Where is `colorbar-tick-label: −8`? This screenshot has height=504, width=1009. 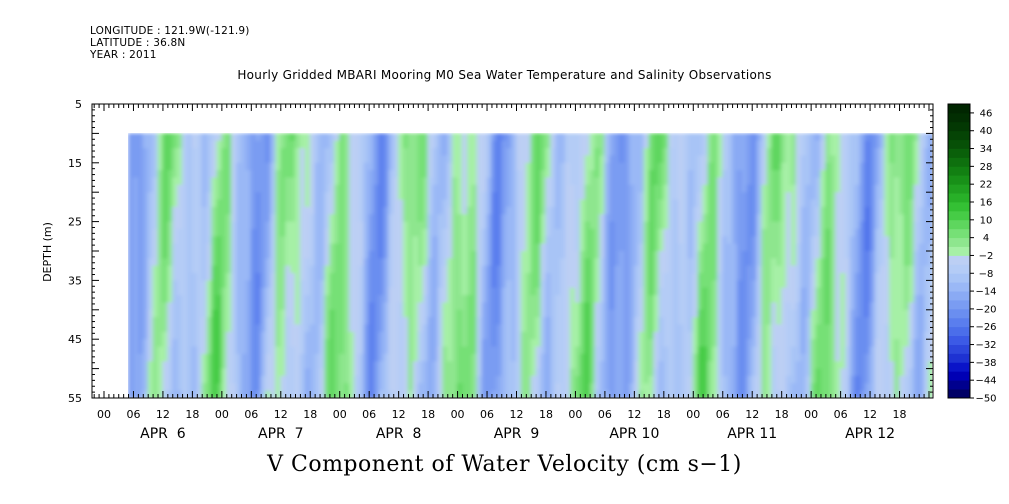
colorbar-tick-label: −8 is located at coordinates (986, 274).